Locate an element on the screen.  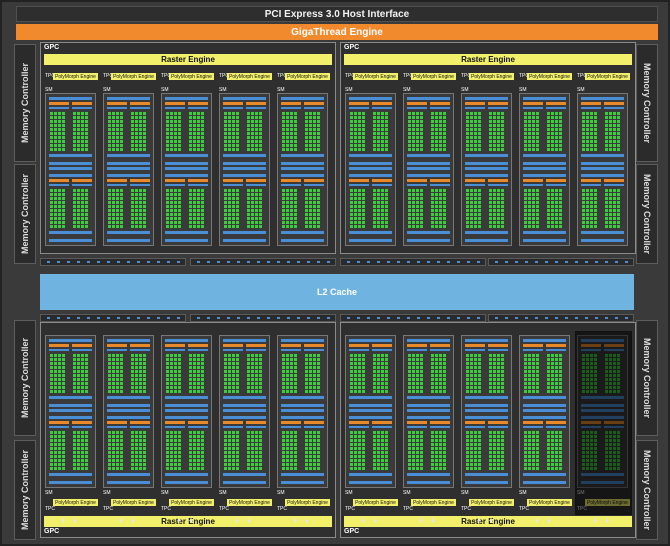
sm-partition is located at coordinates (370, 447).